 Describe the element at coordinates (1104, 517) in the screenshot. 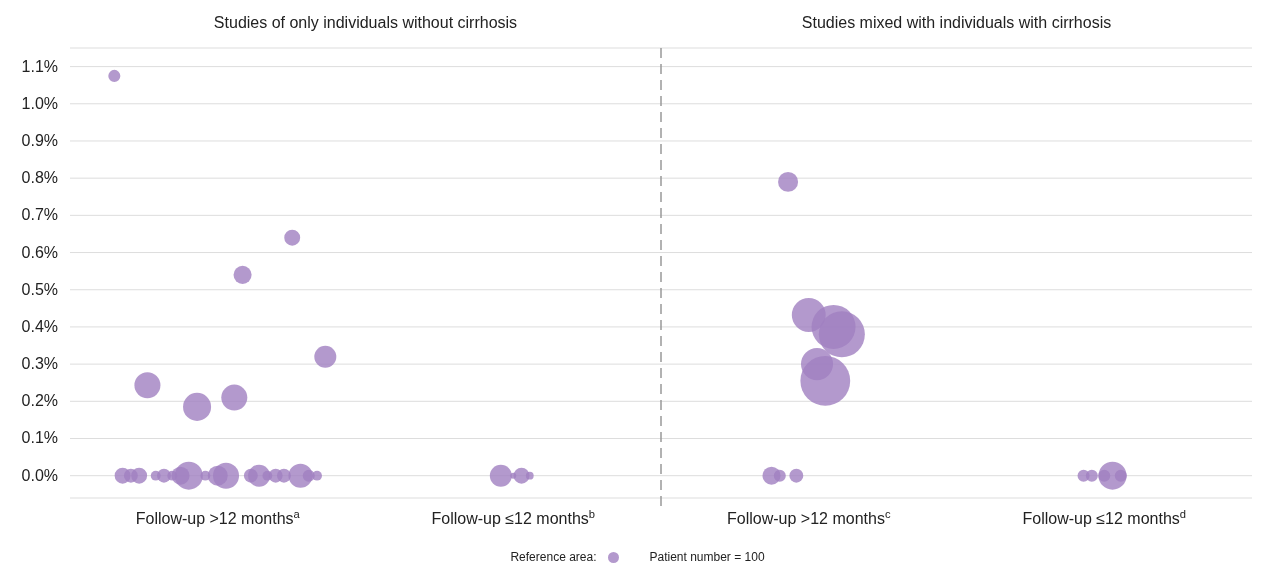

I see `x-tick-label: Follow-up ≤12 months$^{d}$` at that location.